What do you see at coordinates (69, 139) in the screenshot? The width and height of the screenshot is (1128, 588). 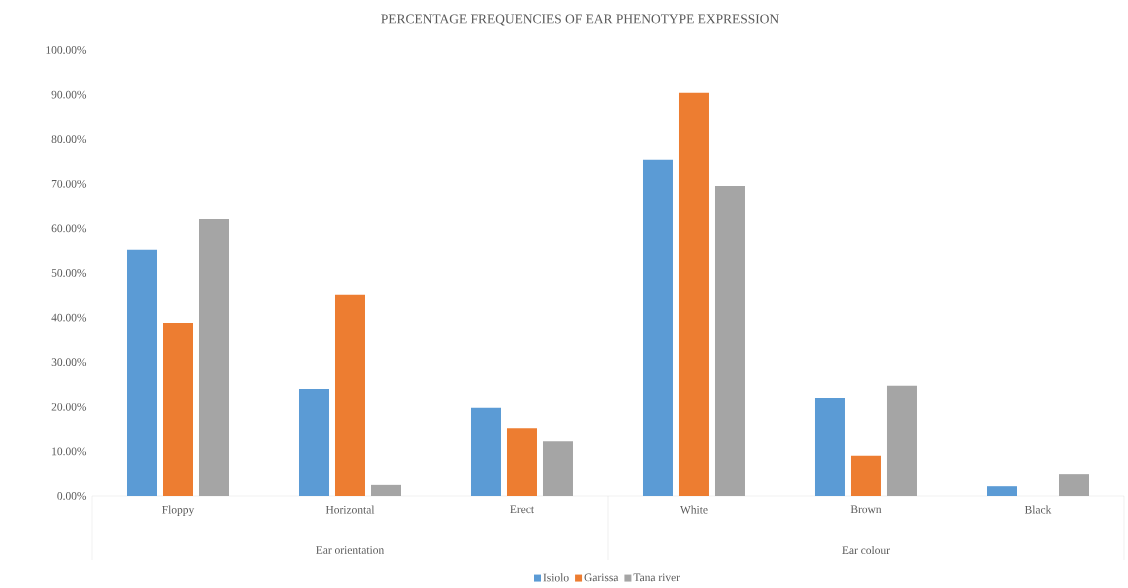 I see `y-tick-label: 80.00%` at bounding box center [69, 139].